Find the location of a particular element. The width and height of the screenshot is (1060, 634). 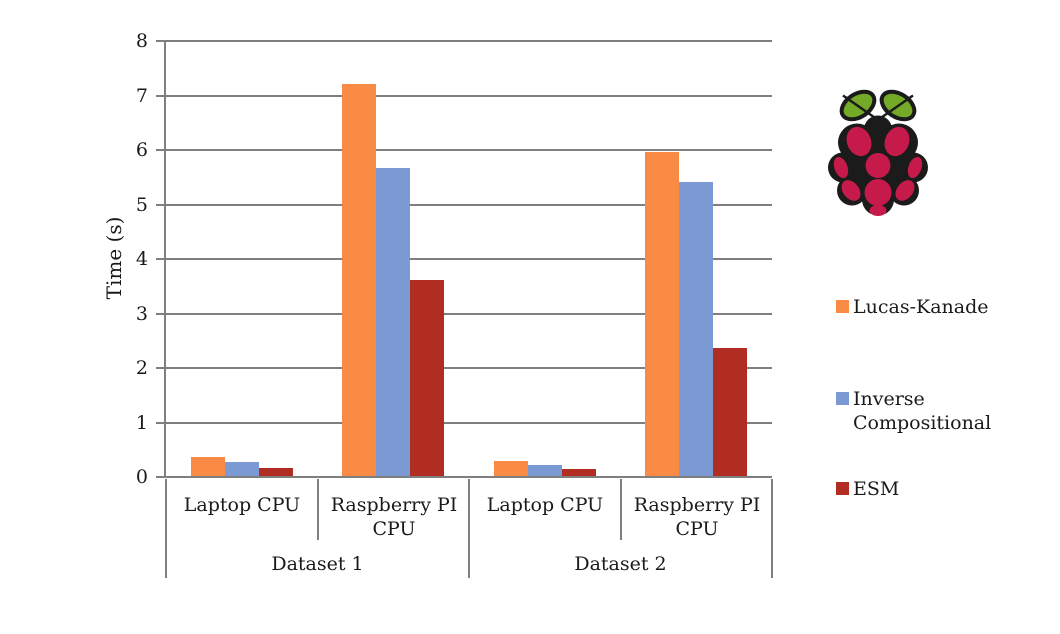

legend-label: ESM is located at coordinates (876, 489).